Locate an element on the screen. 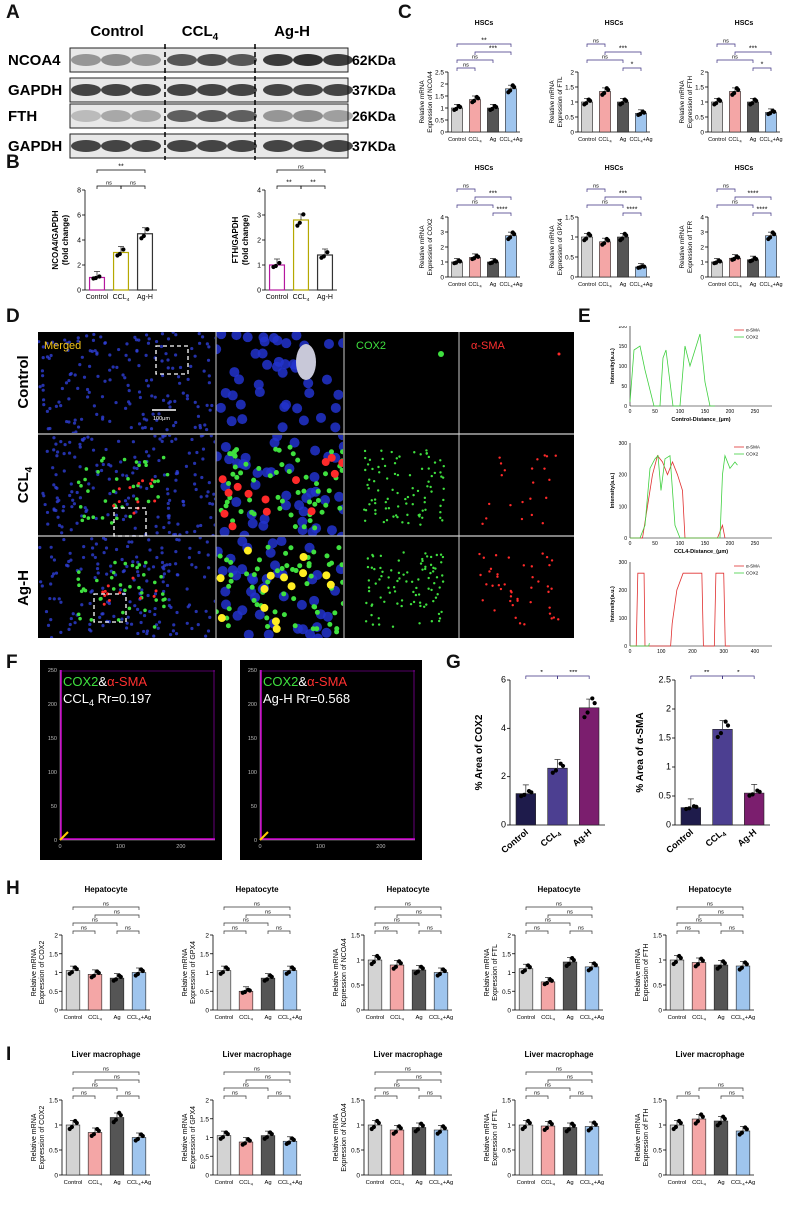  chart-title: Liver macrophage is located at coordinates (106, 1054).